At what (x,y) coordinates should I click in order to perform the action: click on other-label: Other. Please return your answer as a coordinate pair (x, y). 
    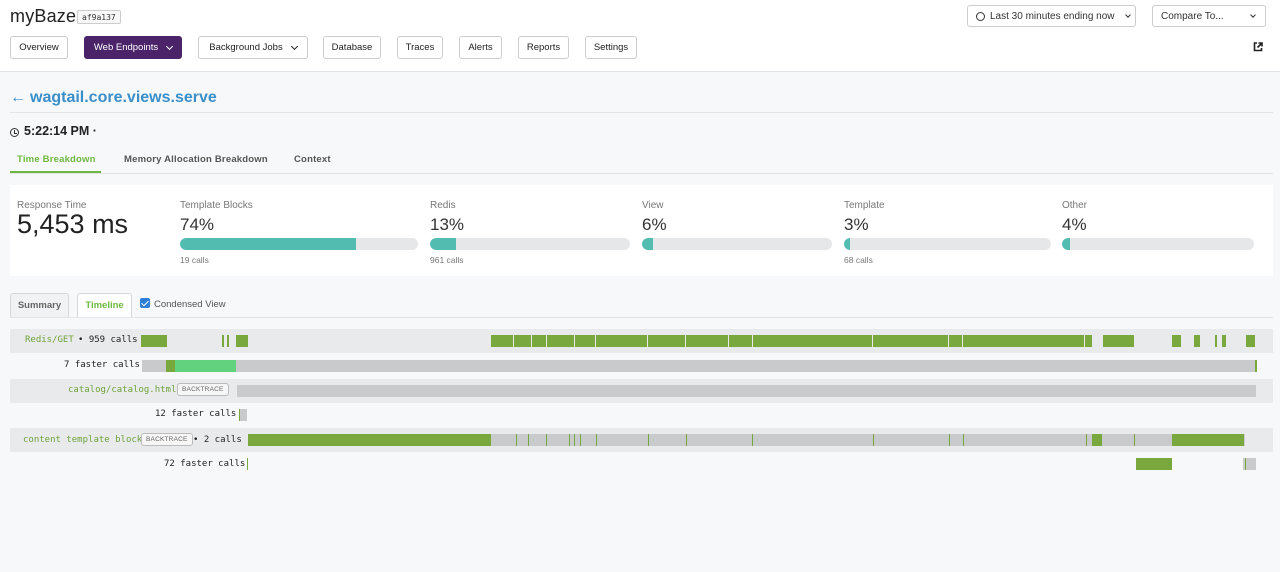
    Looking at the image, I should click on (1075, 205).